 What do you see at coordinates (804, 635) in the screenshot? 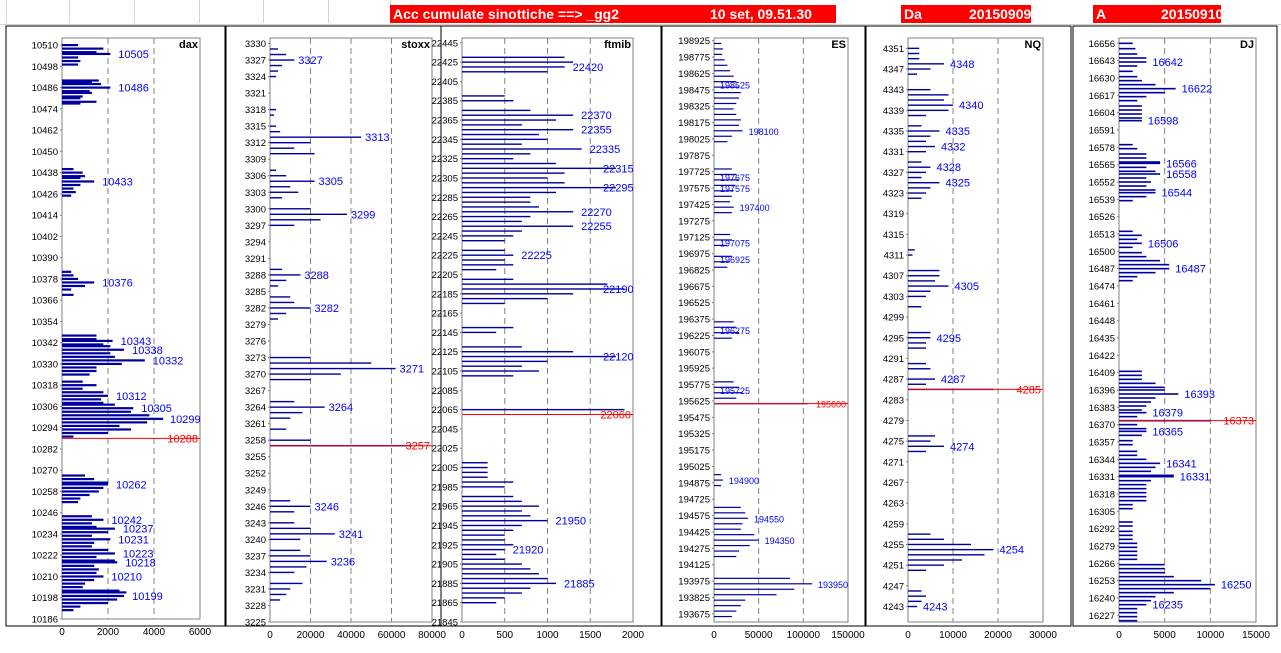
I see `x-tick-label: 100000` at bounding box center [804, 635].